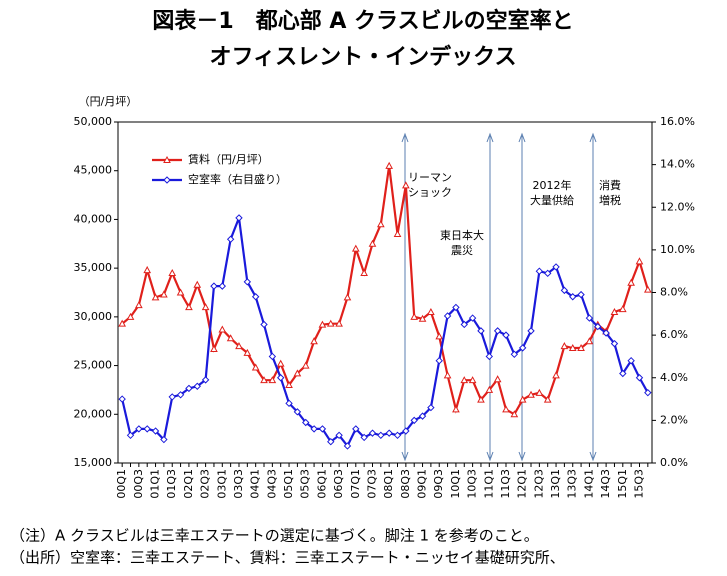 Image resolution: width=727 pixels, height=576 pixels. I want to click on chart-title: オフィスレント・インデックス, so click(363, 57).